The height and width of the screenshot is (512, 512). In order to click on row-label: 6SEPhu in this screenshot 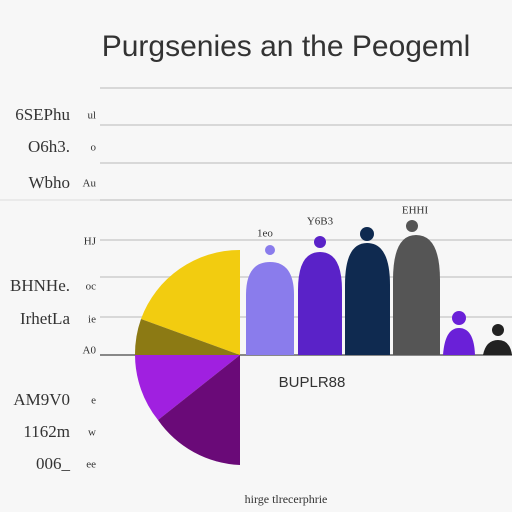, I will do `click(42, 114)`.